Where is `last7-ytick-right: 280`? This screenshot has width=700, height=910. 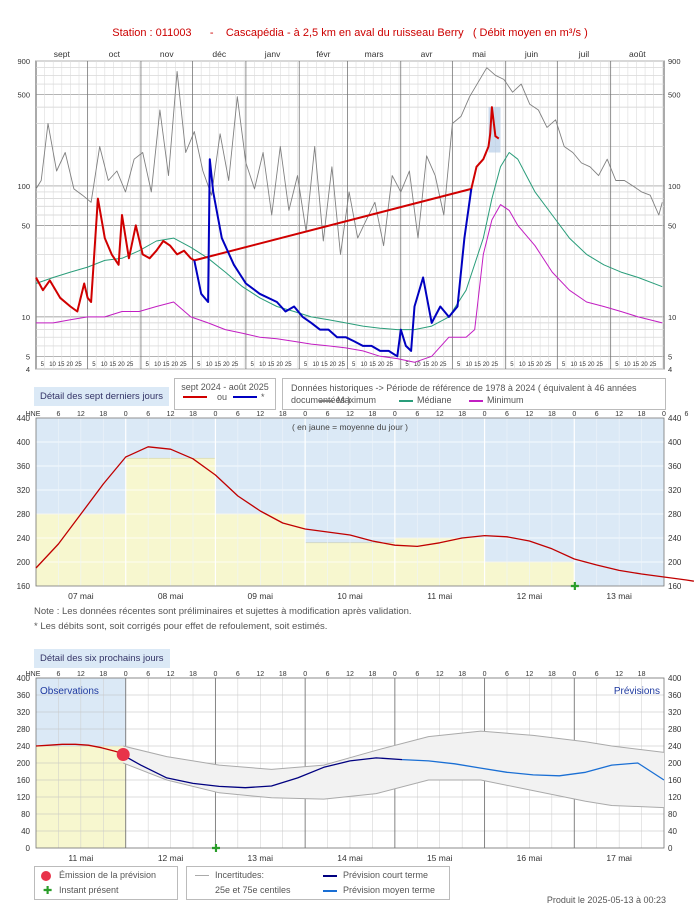
last7-ytick-right: 280 is located at coordinates (675, 514).